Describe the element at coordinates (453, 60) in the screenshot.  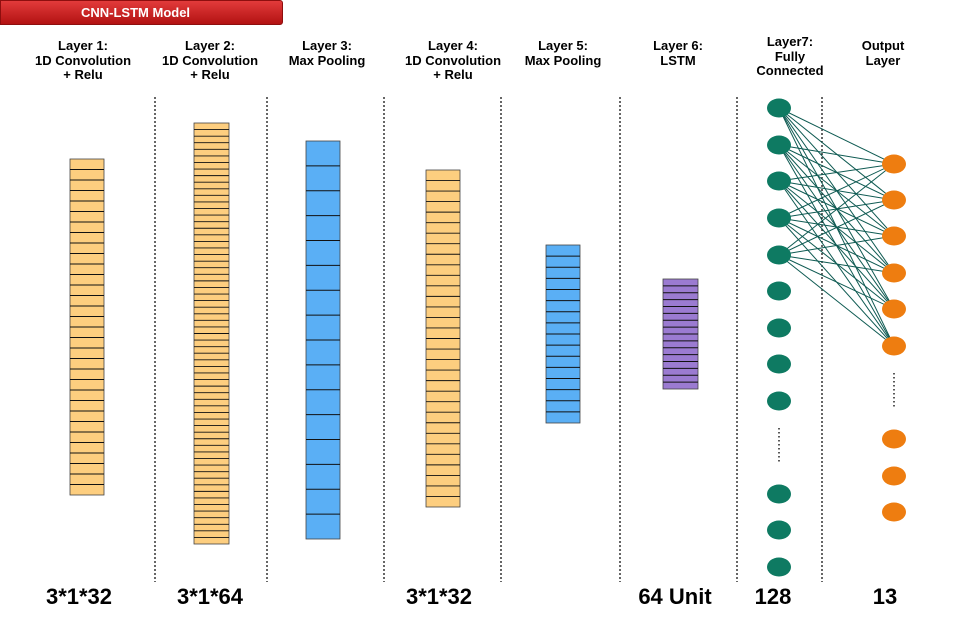
I see `layer4-label: Layer 4: 1D Convolution + Relu` at that location.